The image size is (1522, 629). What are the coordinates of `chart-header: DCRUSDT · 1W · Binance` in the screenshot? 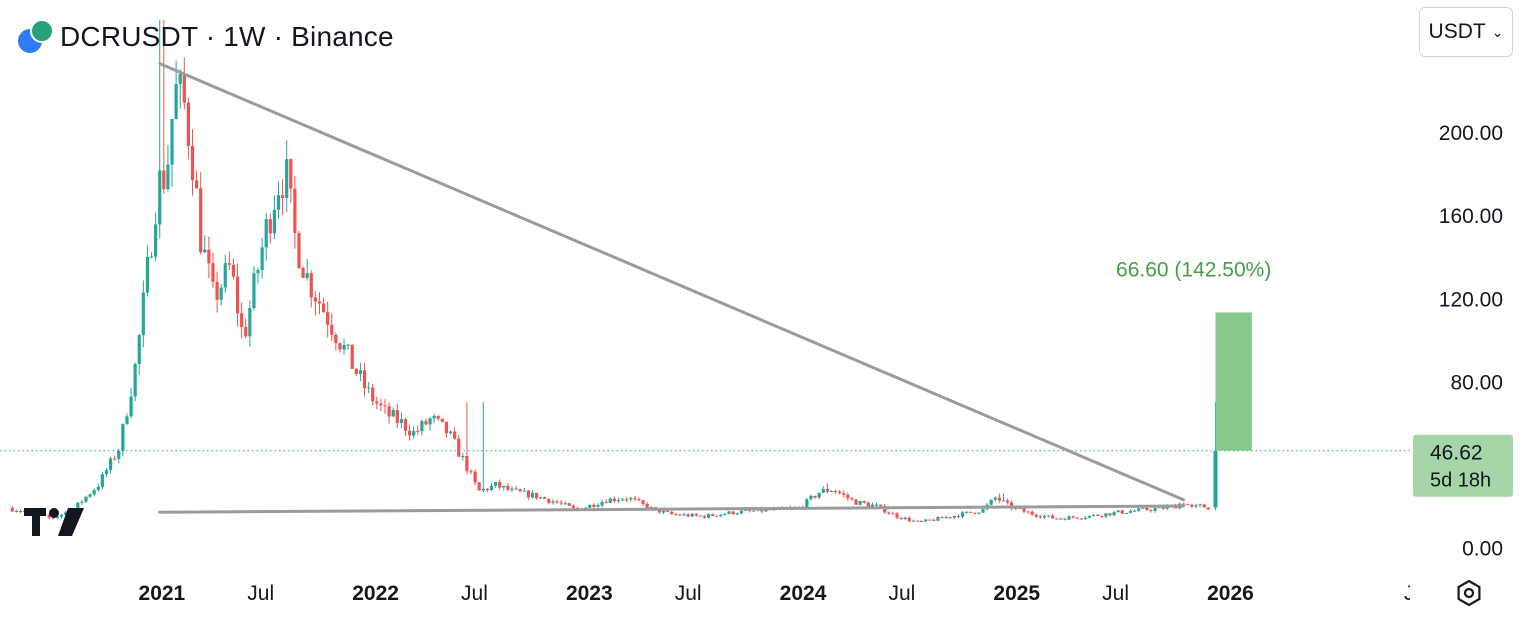 It's located at (206, 34).